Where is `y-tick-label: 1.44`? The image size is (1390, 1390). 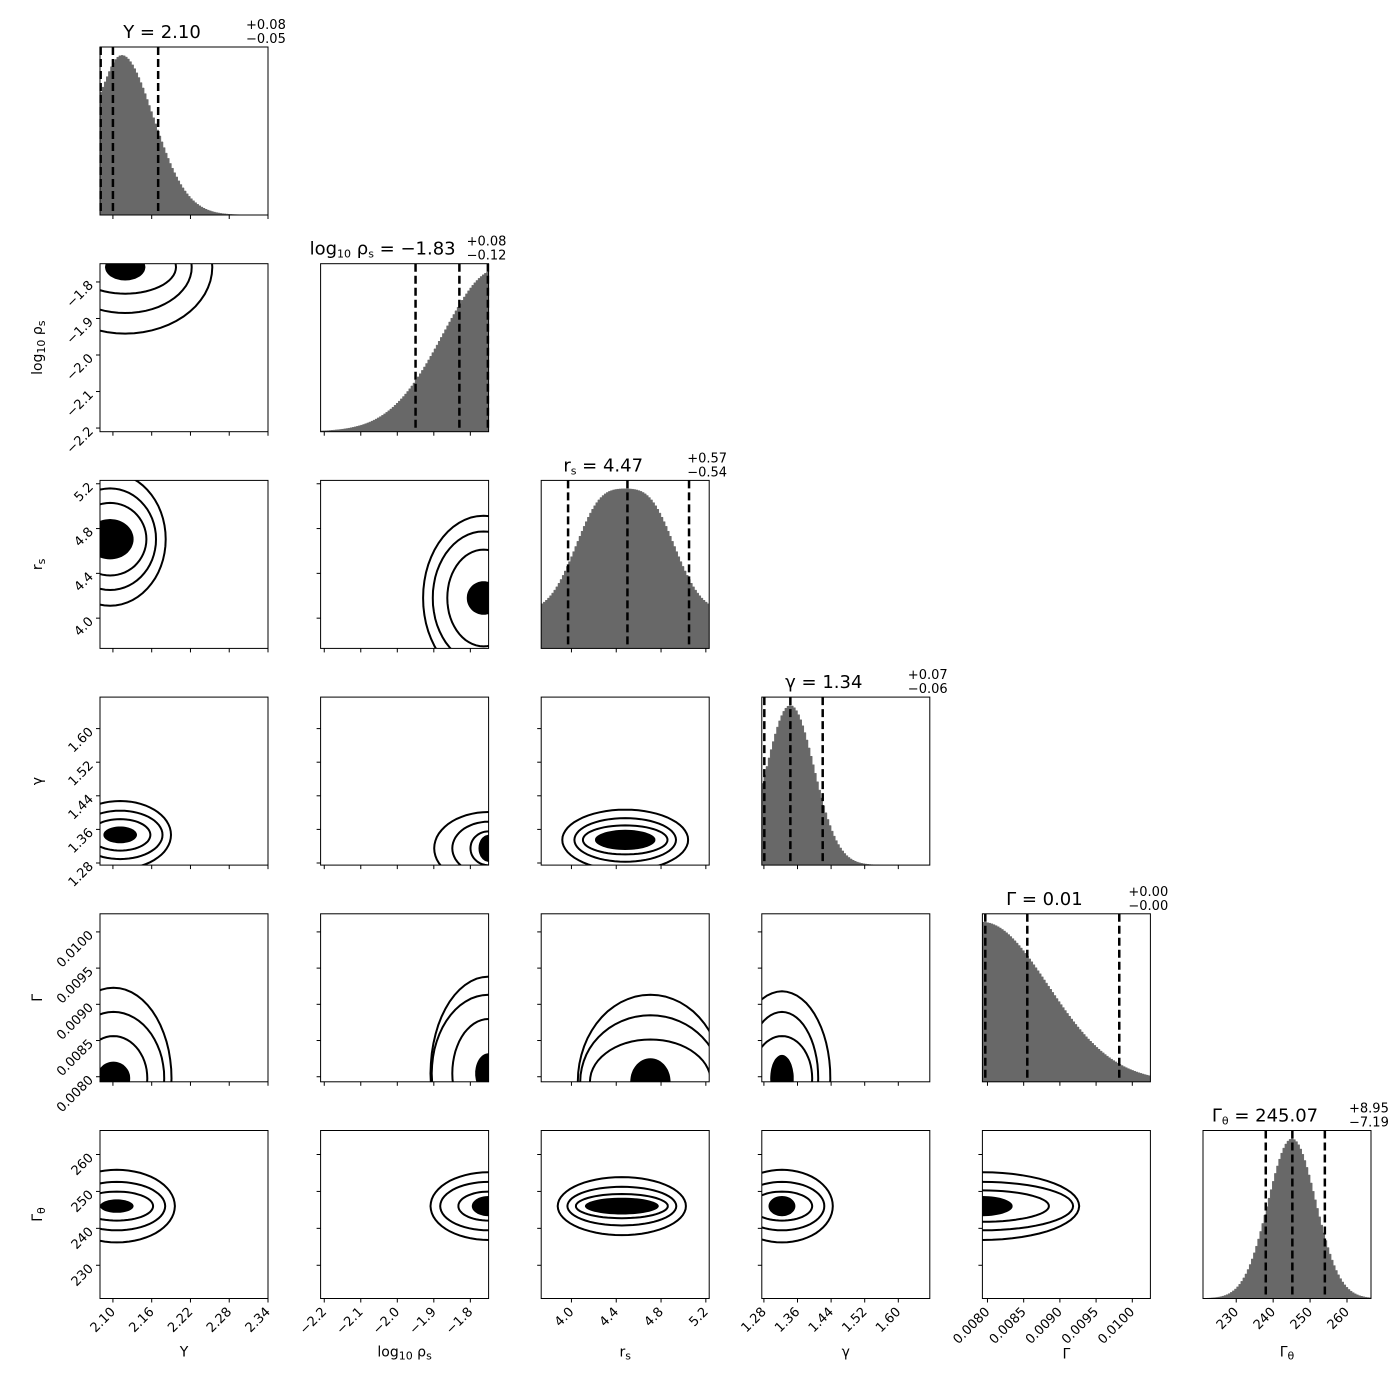
y-tick-label: 1.44 is located at coordinates (81, 807).